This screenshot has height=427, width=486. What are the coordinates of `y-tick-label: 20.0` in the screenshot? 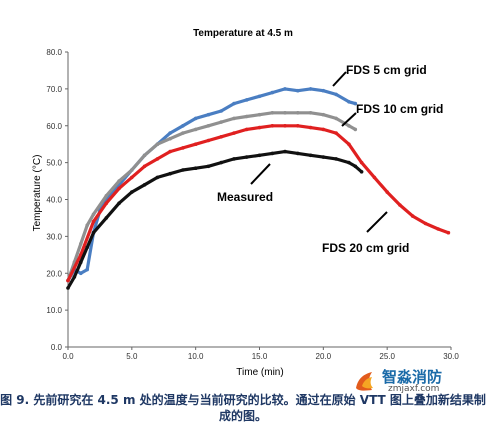 It's located at (54, 273).